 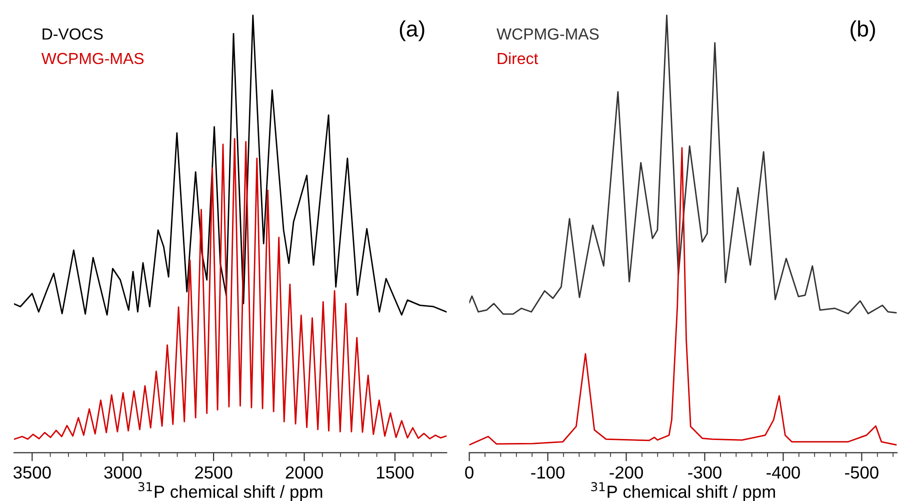 What do you see at coordinates (412, 31) in the screenshot?
I see `chart-title: (a)` at bounding box center [412, 31].